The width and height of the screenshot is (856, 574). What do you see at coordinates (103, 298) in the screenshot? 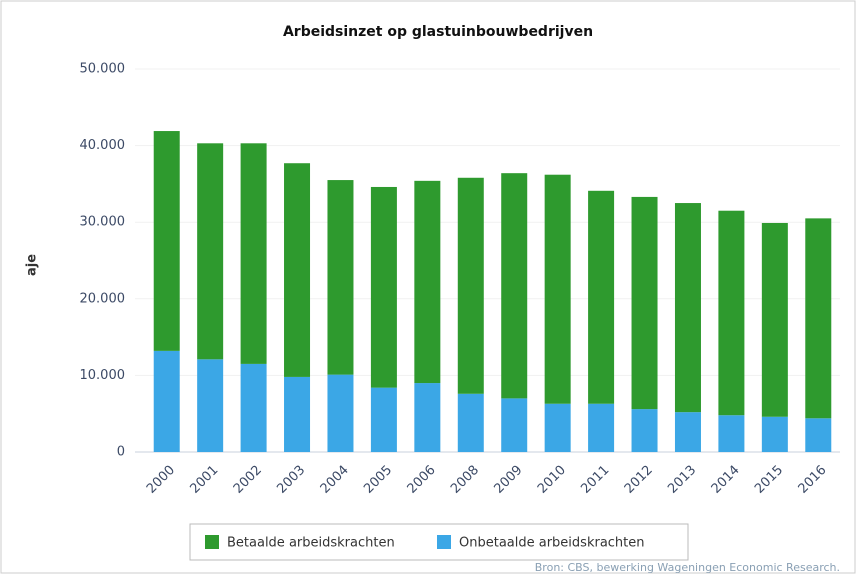
I see `y-tick-label: 20.000` at bounding box center [103, 298].